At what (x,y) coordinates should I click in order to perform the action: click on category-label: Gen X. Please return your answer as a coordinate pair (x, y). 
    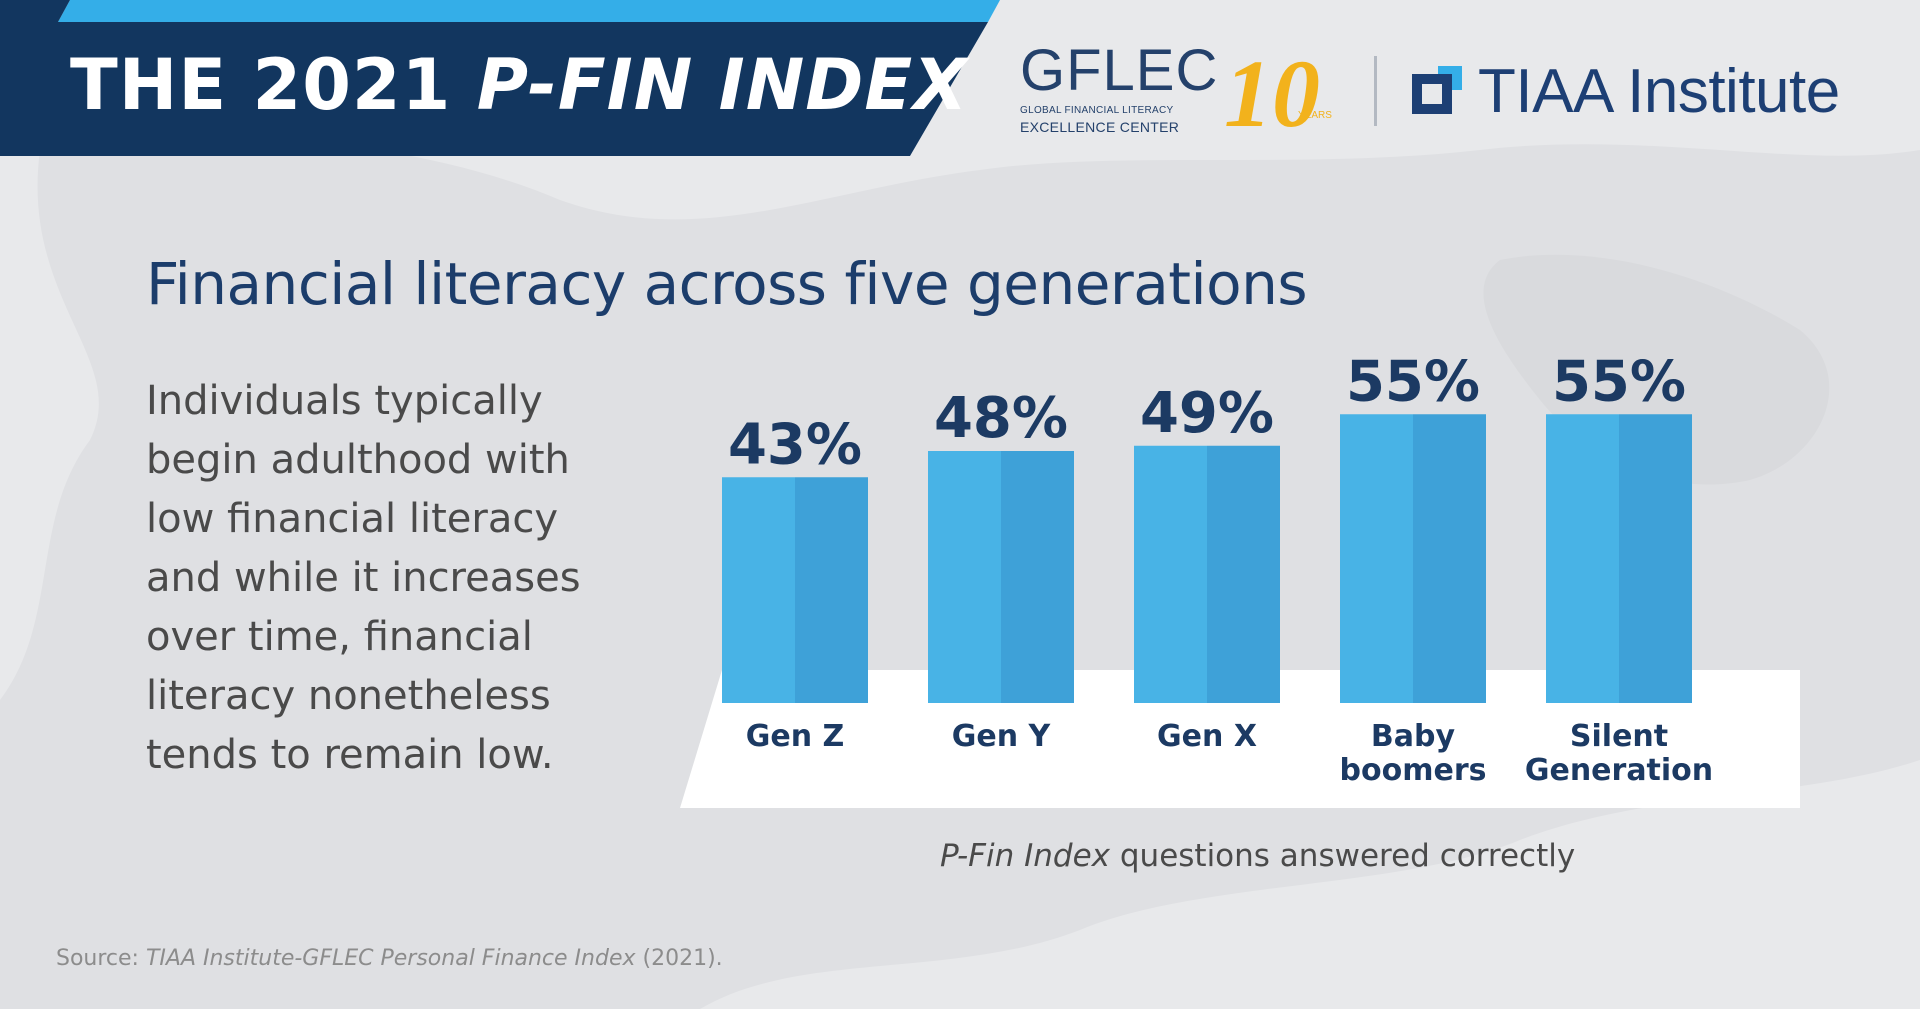
    Looking at the image, I should click on (1207, 736).